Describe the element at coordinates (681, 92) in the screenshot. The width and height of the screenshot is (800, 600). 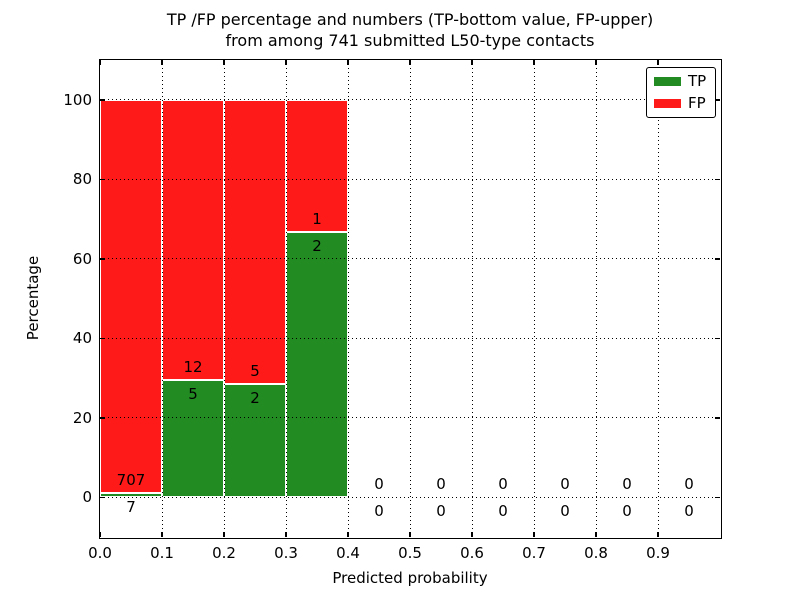
I see `legend: TP FP` at that location.